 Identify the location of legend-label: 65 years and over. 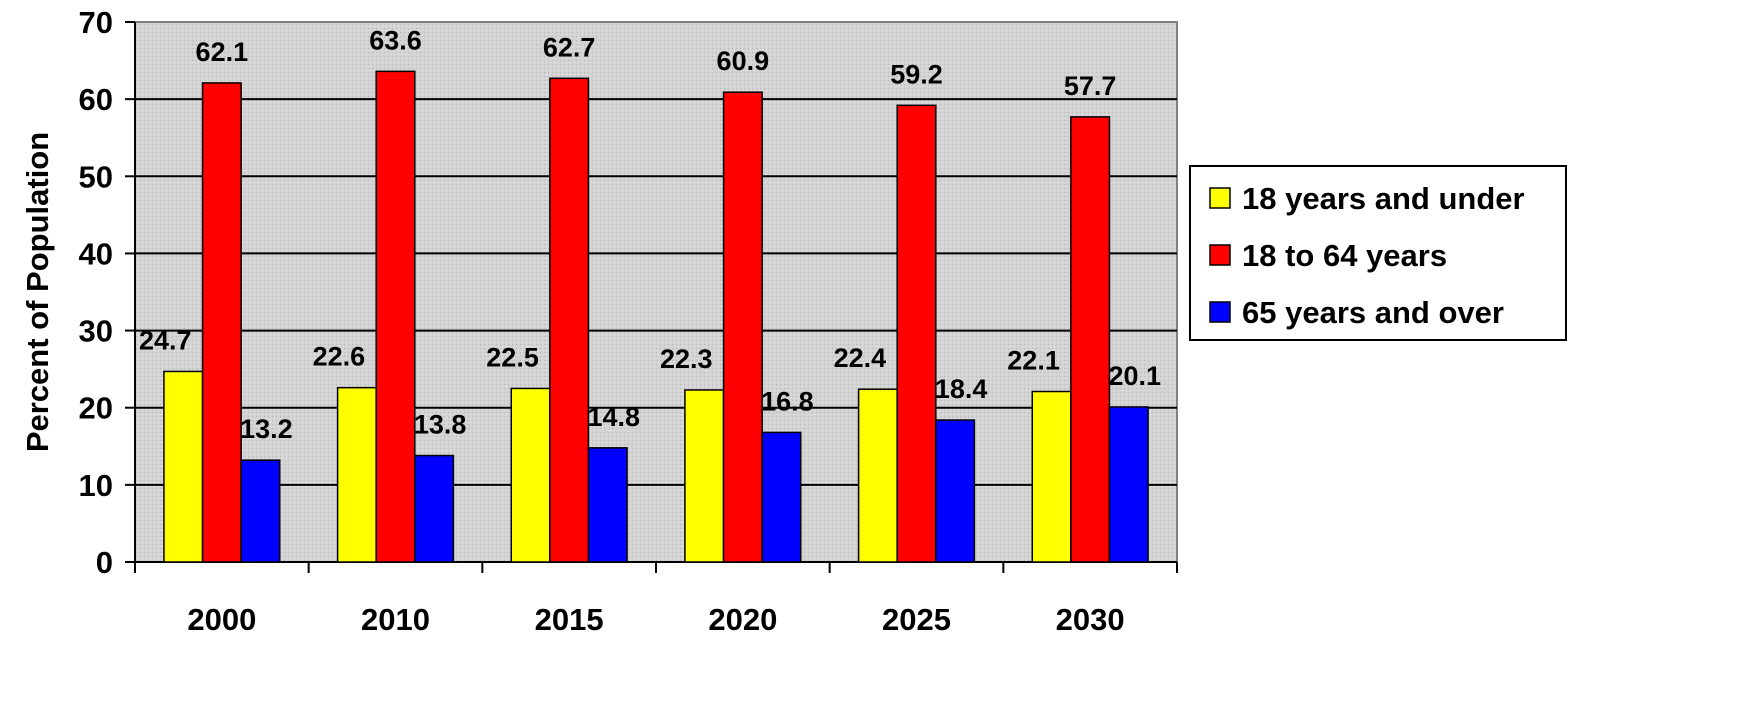
(1373, 312).